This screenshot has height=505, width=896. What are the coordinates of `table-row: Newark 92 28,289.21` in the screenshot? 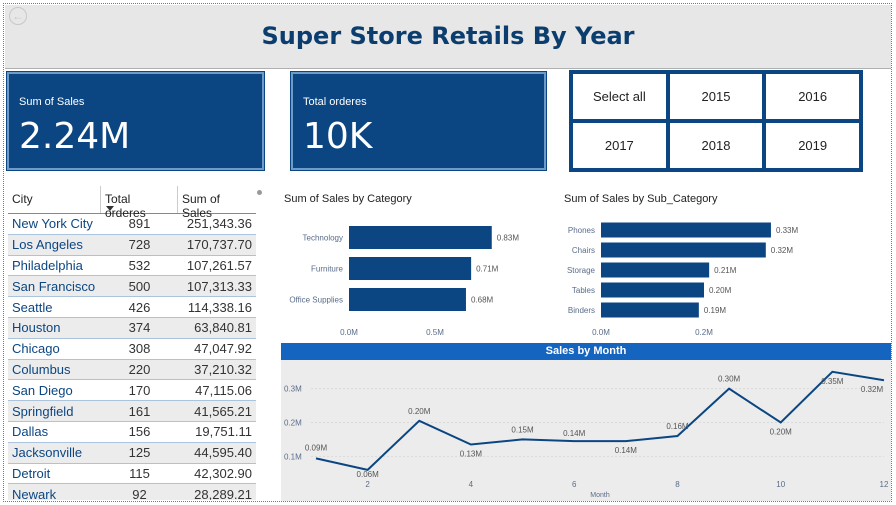 It's located at (132, 492).